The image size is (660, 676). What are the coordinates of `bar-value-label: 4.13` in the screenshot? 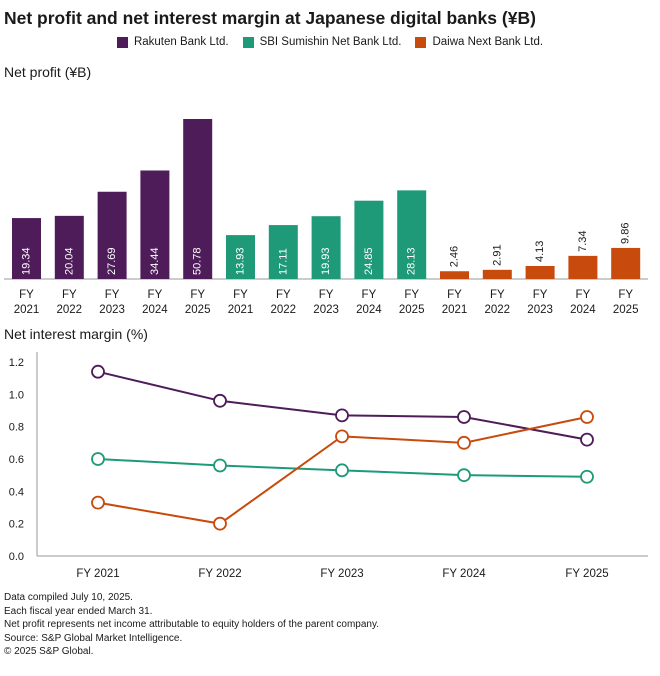 It's located at (540, 251).